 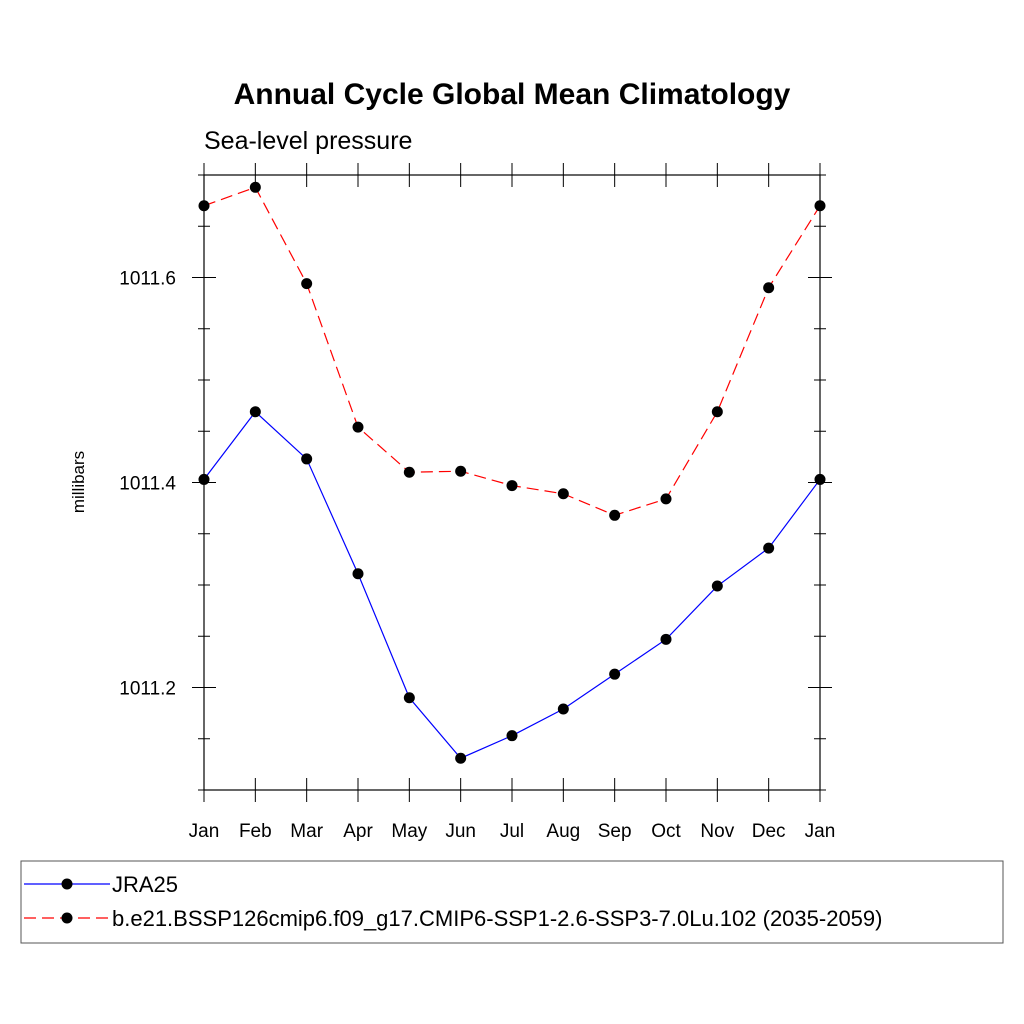 What do you see at coordinates (666, 831) in the screenshot?
I see `x-tick-label: Oct` at bounding box center [666, 831].